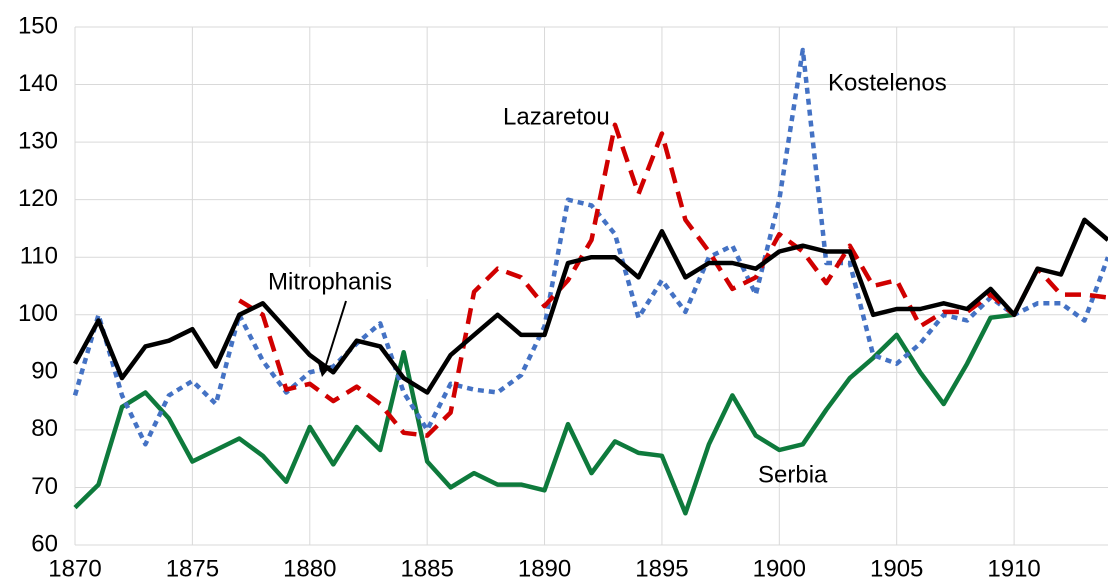 The height and width of the screenshot is (586, 1108). What do you see at coordinates (426, 568) in the screenshot?
I see `x-tick-label: 1885` at bounding box center [426, 568].